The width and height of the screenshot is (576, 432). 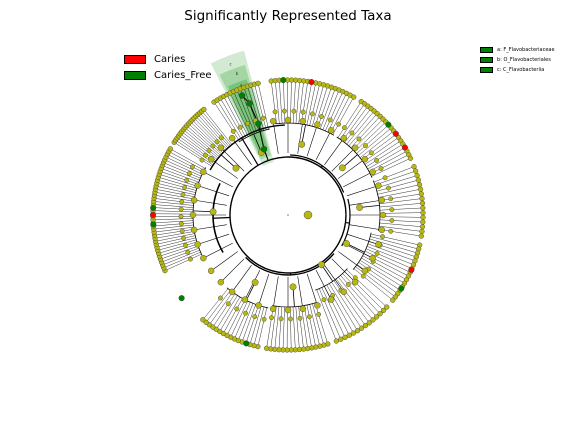 What do you see at coordinates (135, 59) in the screenshot?
I see `legend-swatch-caries` at bounding box center [135, 59].